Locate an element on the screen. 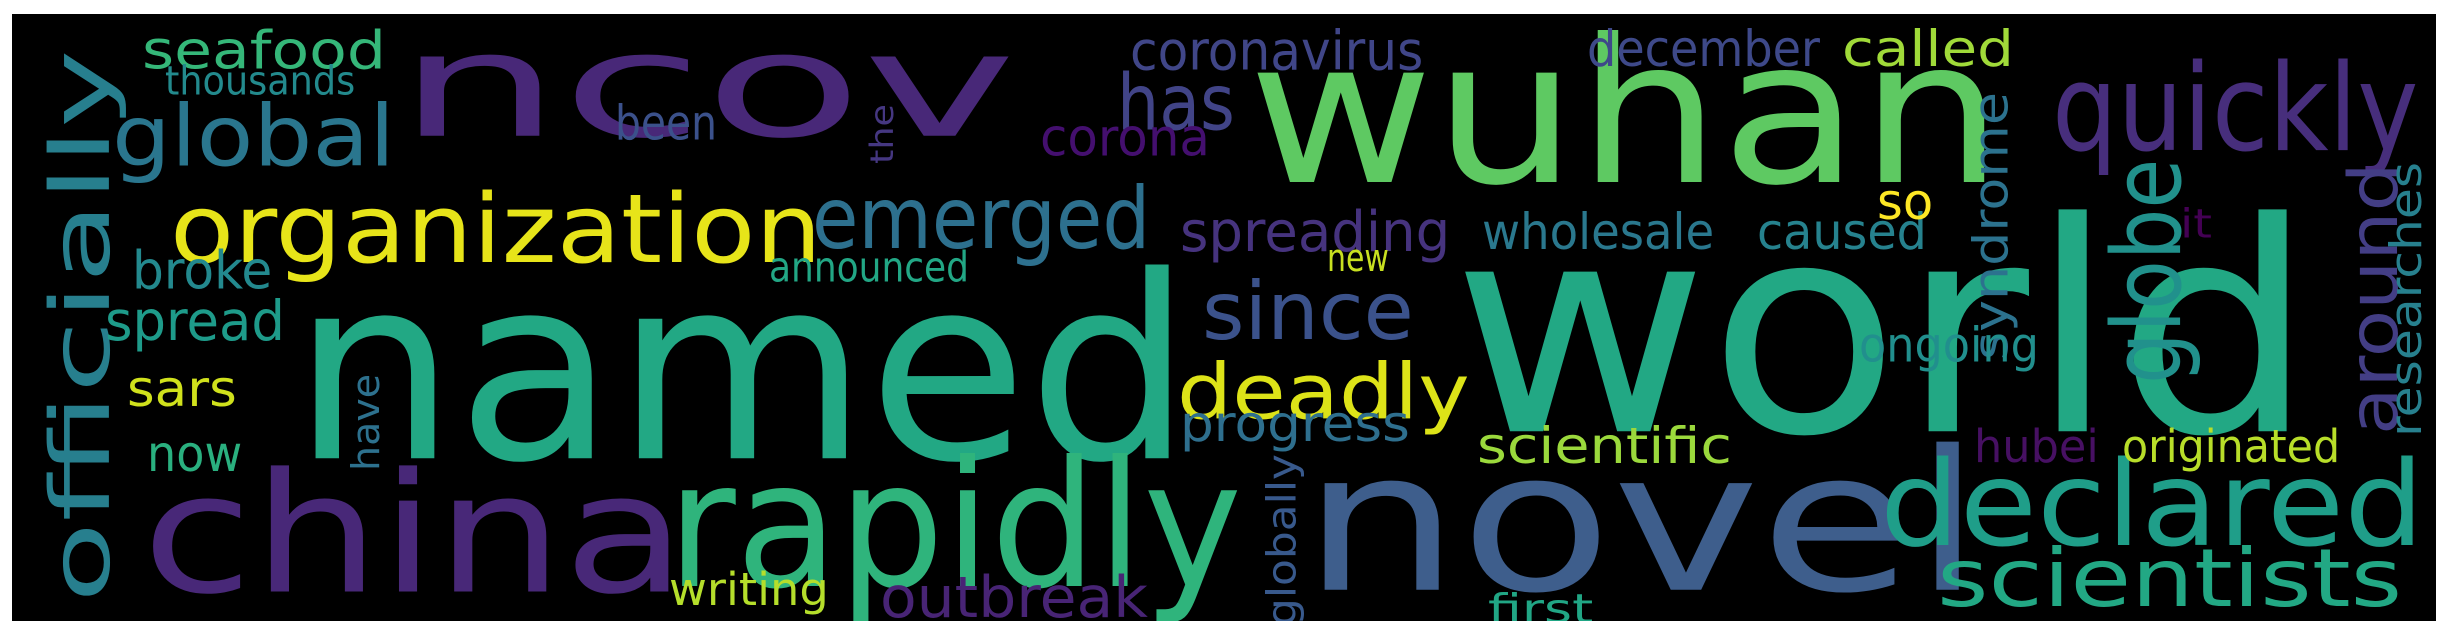 The image size is (2448, 635). word-spread: spread is located at coordinates (195, 321).